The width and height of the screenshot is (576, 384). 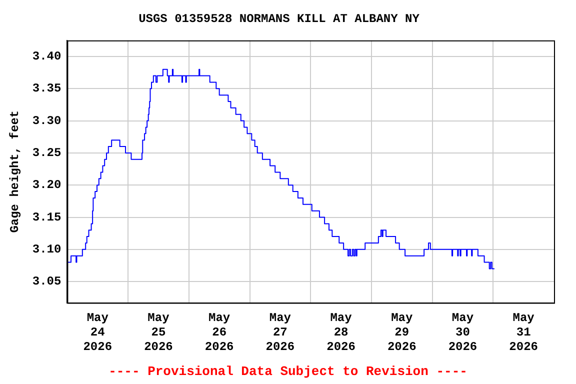 What do you see at coordinates (288, 371) in the screenshot?
I see `text: ---- Provisional Data Subject to Revision ----` at bounding box center [288, 371].